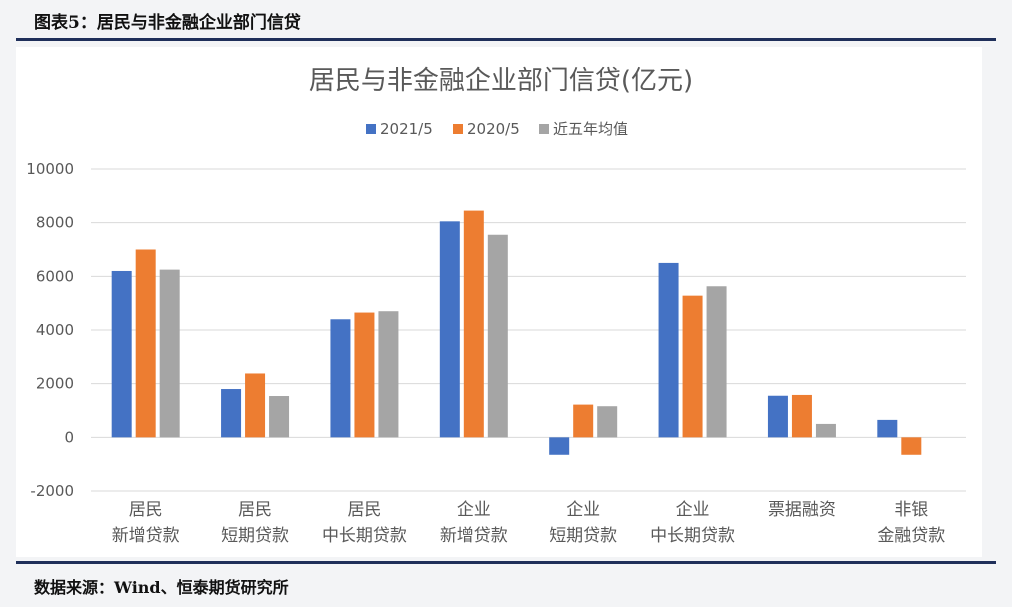 This screenshot has height=607, width=1012. Describe the element at coordinates (55, 223) in the screenshot. I see `y-tick-label: 8000` at that location.